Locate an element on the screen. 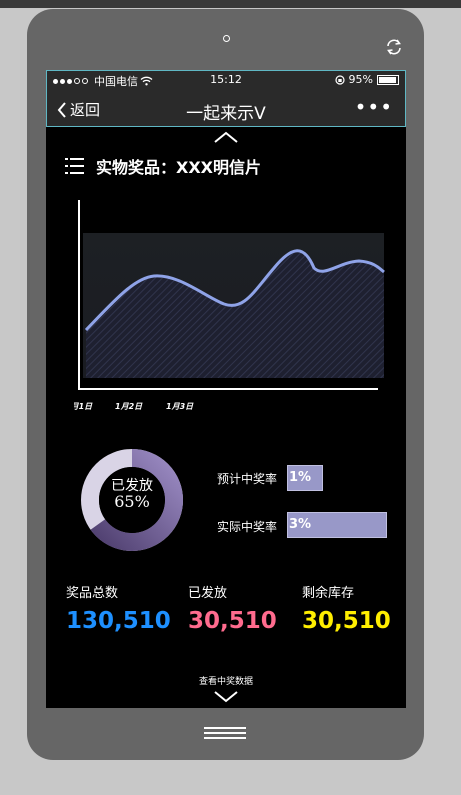 The width and height of the screenshot is (461, 795). view-data-link: 查看中奖数据 is located at coordinates (225, 682).